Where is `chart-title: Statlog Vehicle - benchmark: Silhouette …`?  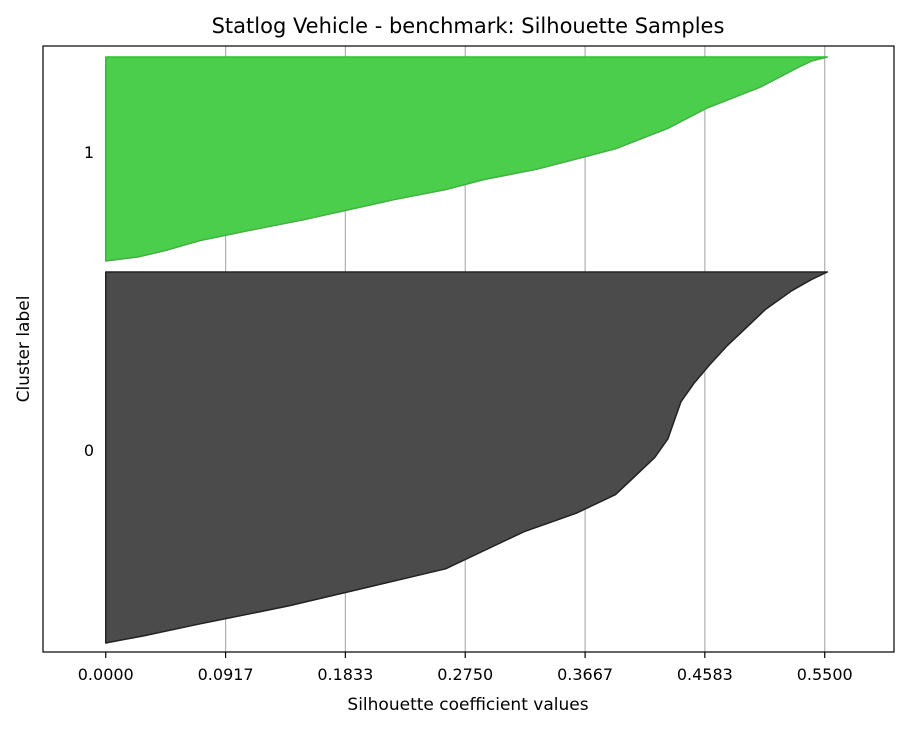
chart-title: Statlog Vehicle - benchmark: Silhouette … is located at coordinates (468, 26).